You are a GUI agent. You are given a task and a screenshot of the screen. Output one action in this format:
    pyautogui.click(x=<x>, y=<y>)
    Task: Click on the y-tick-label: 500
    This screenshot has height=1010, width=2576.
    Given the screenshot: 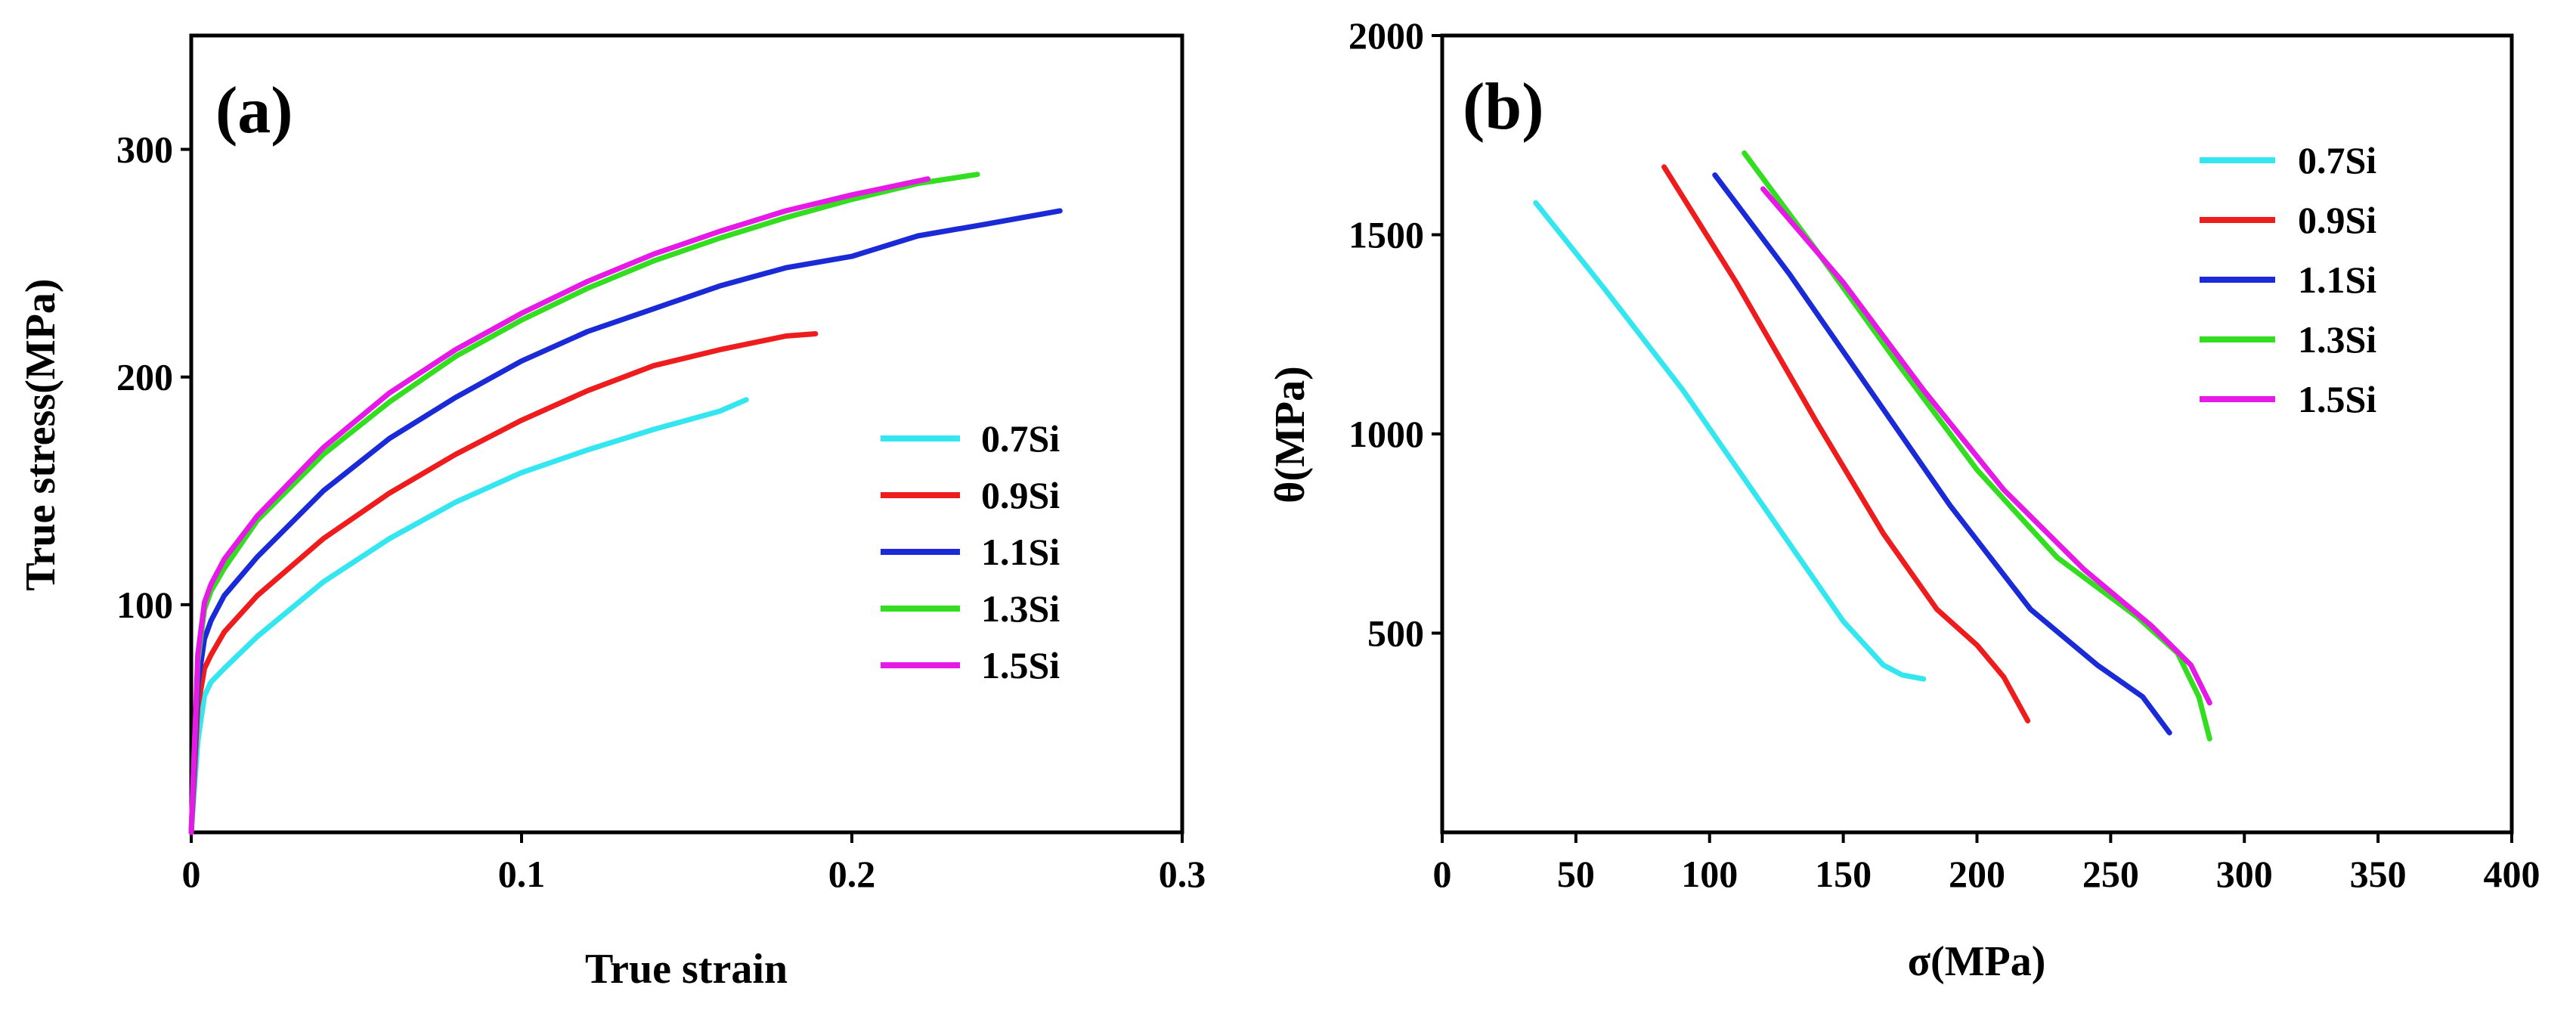 What is the action you would take?
    pyautogui.click(x=1395, y=634)
    